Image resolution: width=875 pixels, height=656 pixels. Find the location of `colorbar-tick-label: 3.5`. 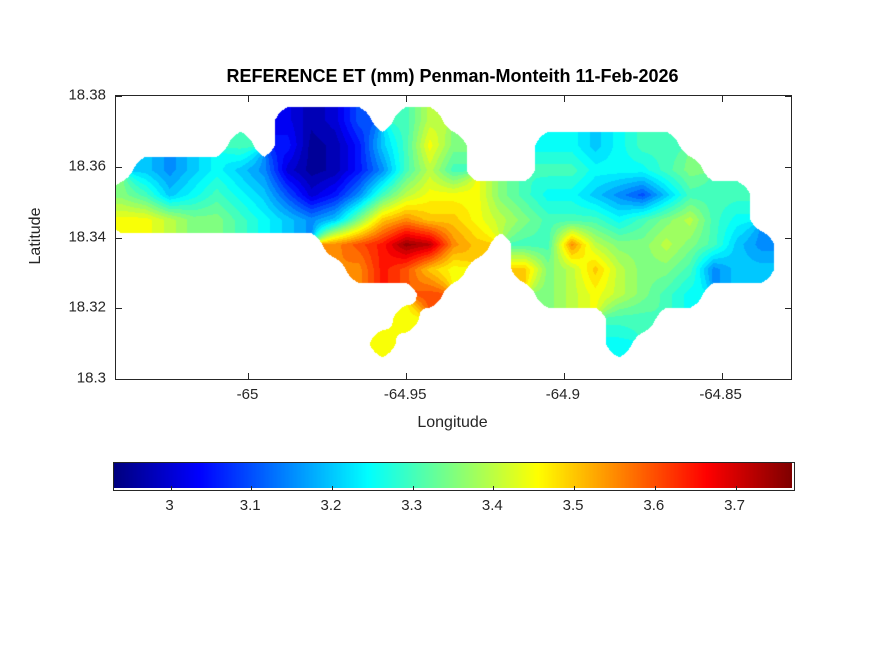

colorbar-tick-label: 3.5 is located at coordinates (573, 505).